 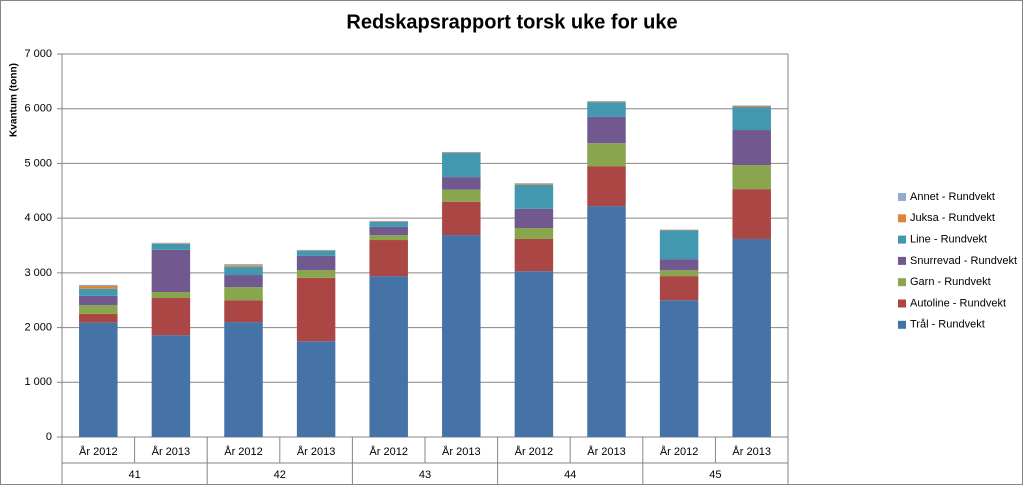 What do you see at coordinates (38, 109) in the screenshot?
I see `y-tick-label: 6 000` at bounding box center [38, 109].